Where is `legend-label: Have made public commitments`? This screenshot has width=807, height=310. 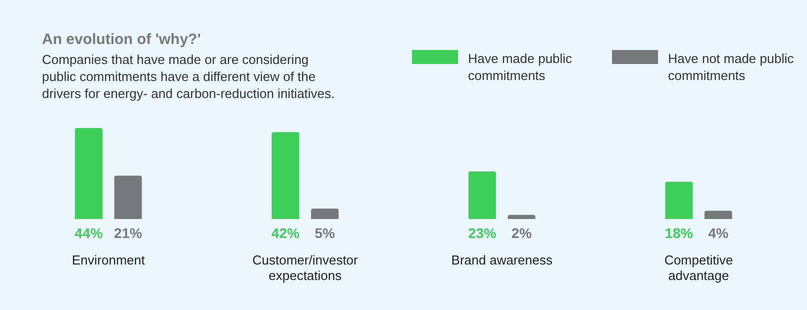
legend-label: Have made public commitments is located at coordinates (521, 67).